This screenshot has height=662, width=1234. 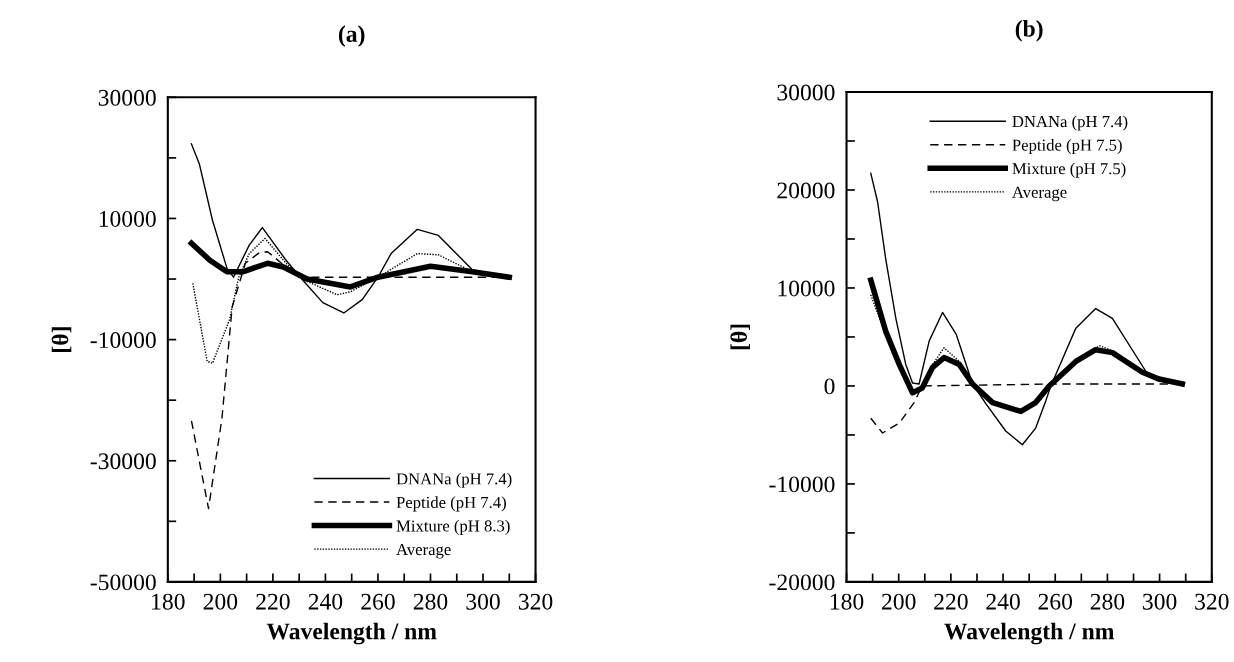 I want to click on legend-label: Mixture (pH 8.3), so click(x=453, y=527).